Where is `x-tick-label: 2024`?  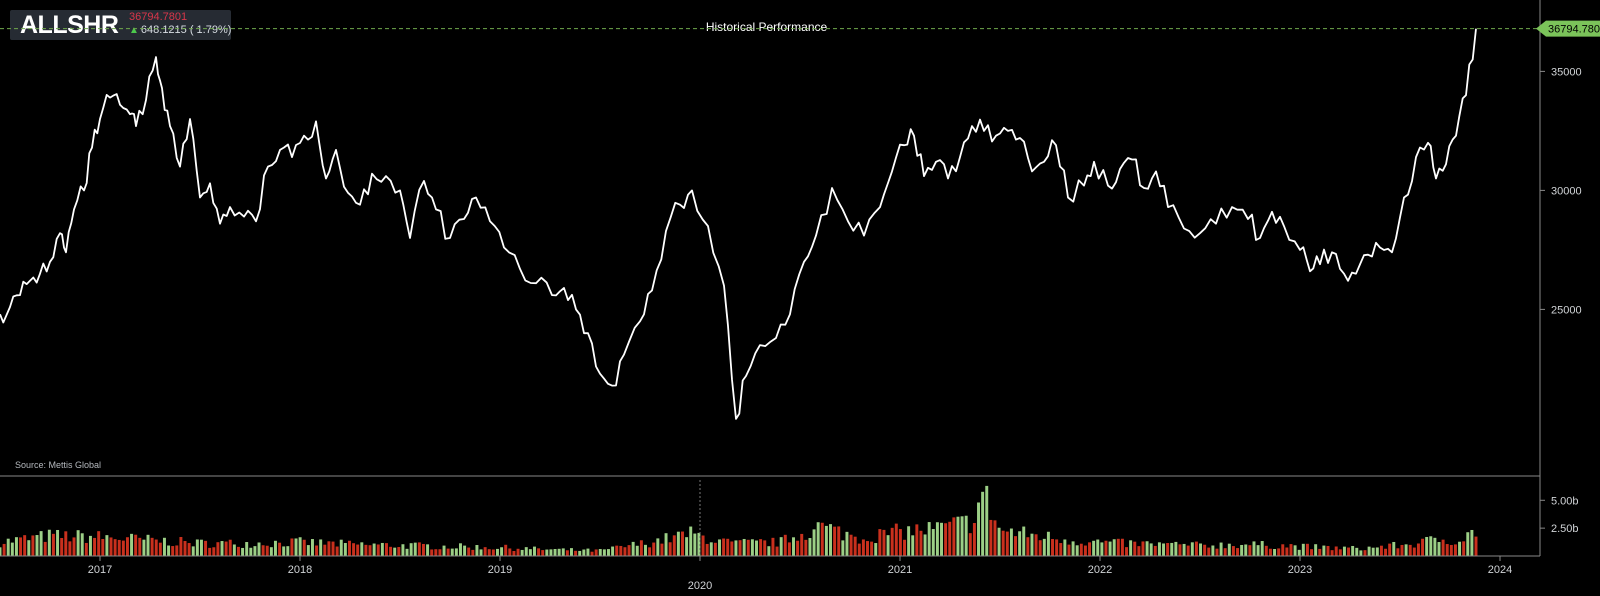 x-tick-label: 2024 is located at coordinates (1500, 570).